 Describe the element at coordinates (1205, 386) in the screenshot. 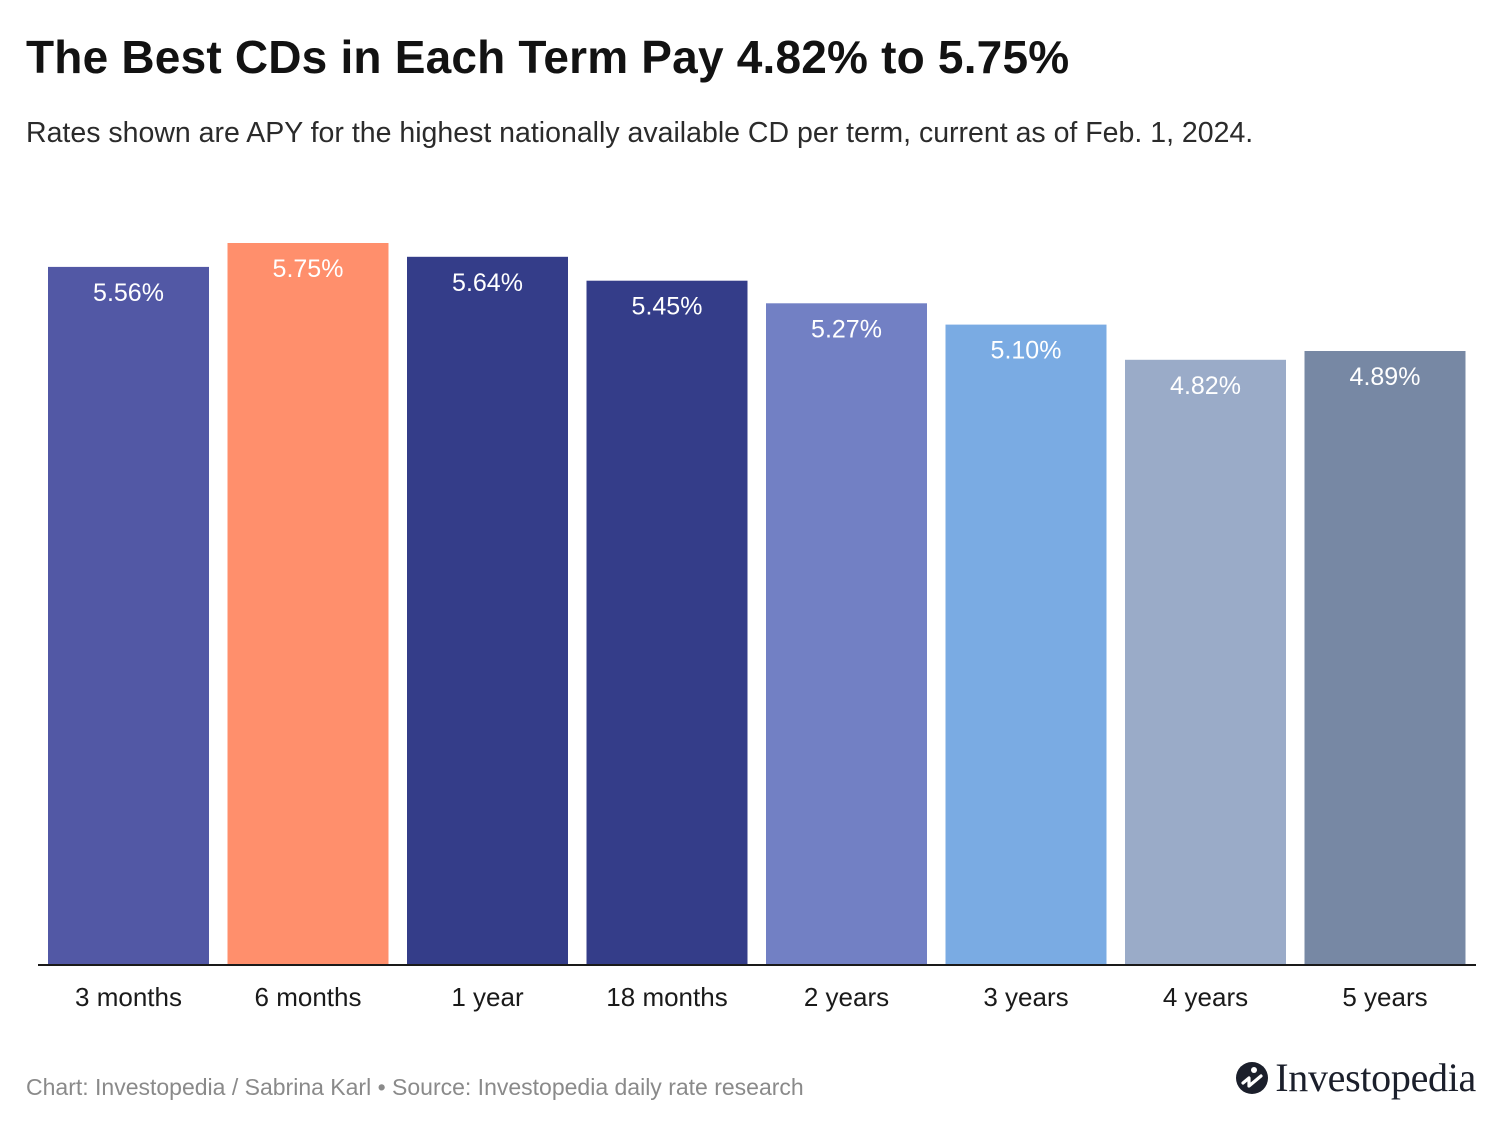

I see `value-label-4-years: 4.82%` at that location.